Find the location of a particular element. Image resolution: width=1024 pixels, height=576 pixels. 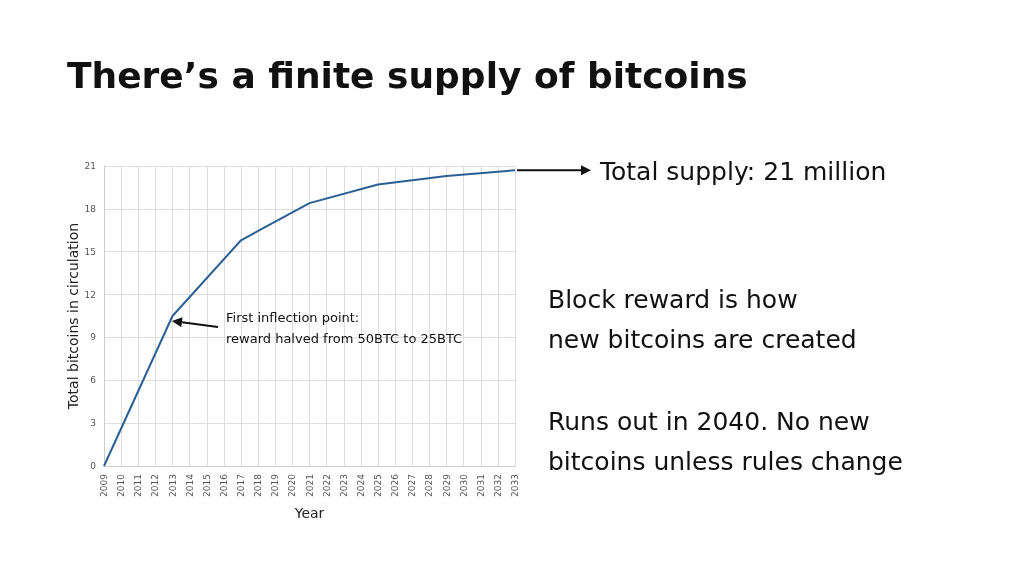

x-tick-label: 2014 is located at coordinates (189, 485).